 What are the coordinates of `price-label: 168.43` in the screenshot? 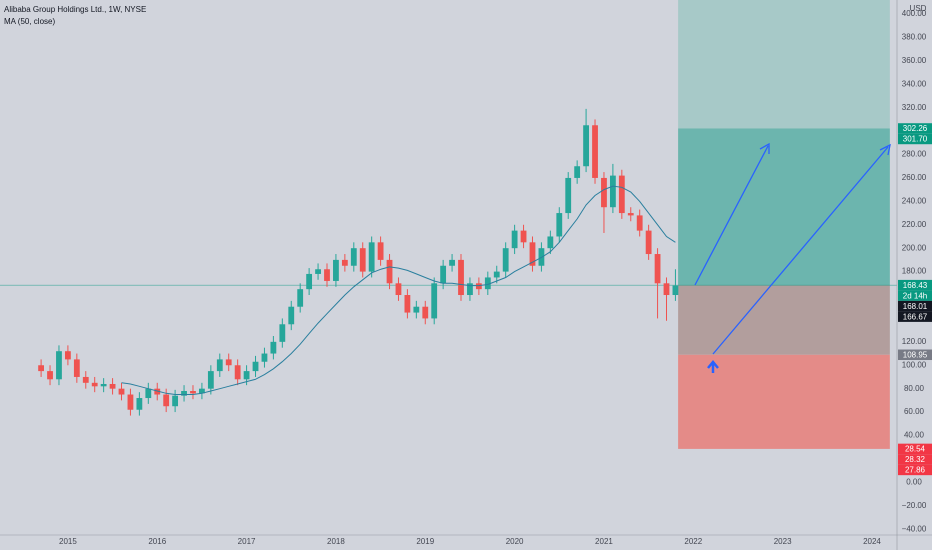 It's located at (915, 285).